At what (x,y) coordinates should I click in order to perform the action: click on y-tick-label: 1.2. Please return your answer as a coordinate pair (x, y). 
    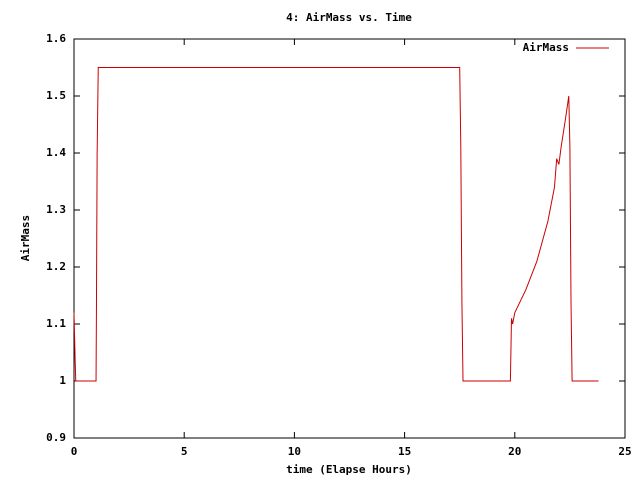
    Looking at the image, I should click on (56, 266).